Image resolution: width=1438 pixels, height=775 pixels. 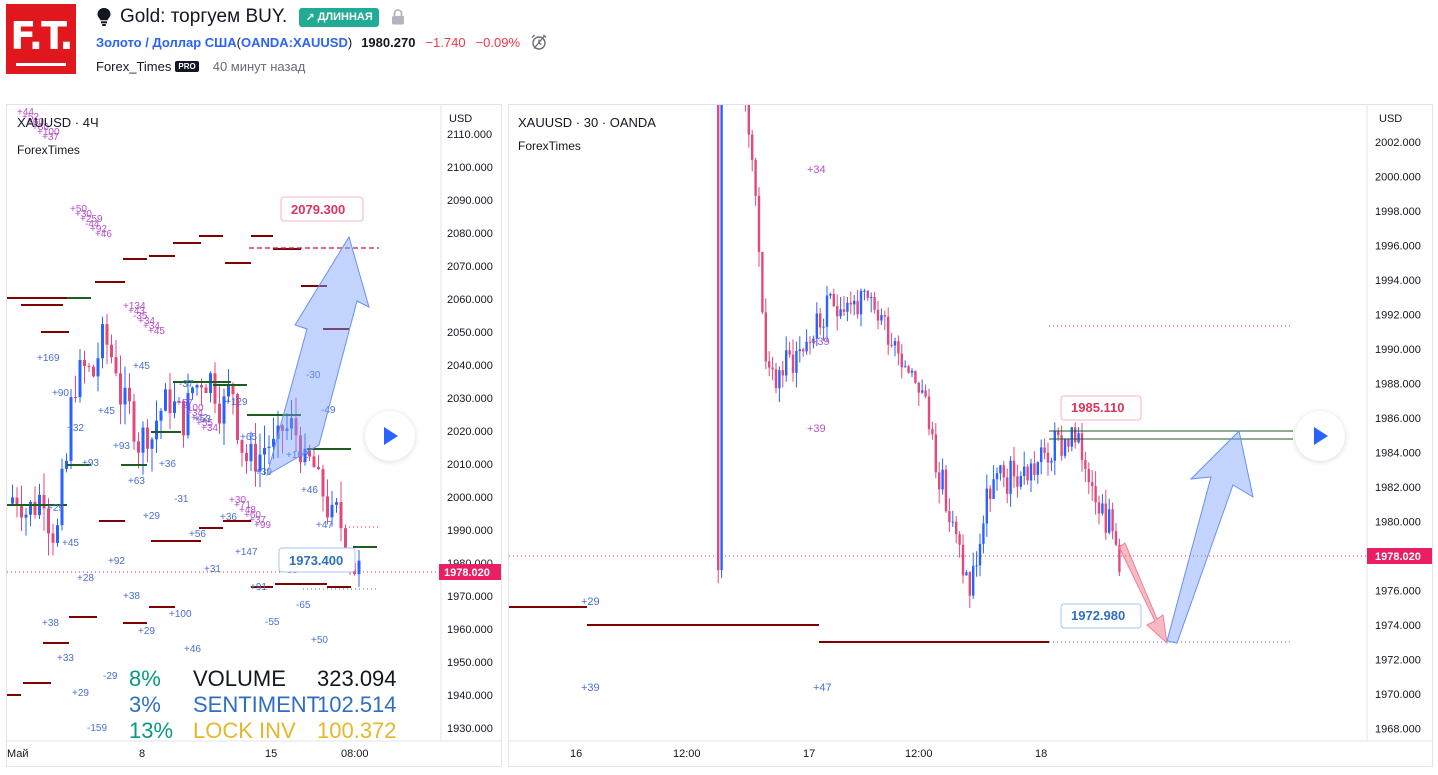 I want to click on signal-mark-blue: +65, so click(x=248, y=437).